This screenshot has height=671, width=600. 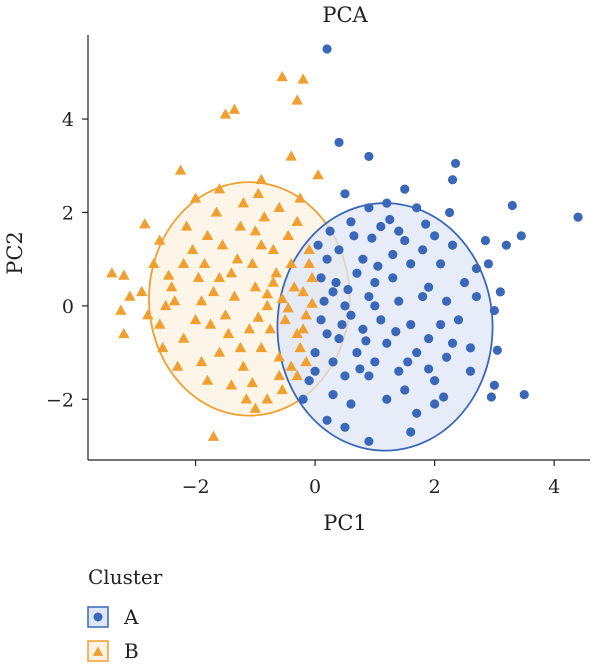 I want to click on y-tick-label: 2, so click(x=68, y=213).